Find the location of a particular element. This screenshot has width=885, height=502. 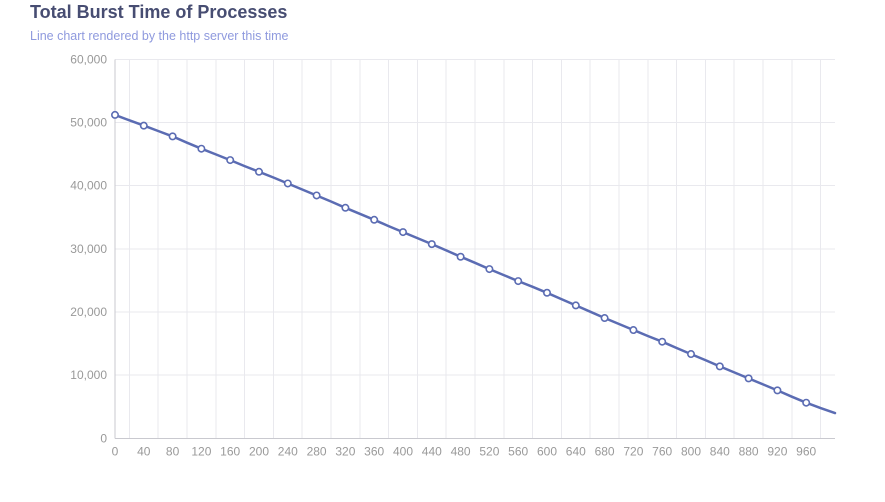

x-tick-label: 600 is located at coordinates (547, 451).